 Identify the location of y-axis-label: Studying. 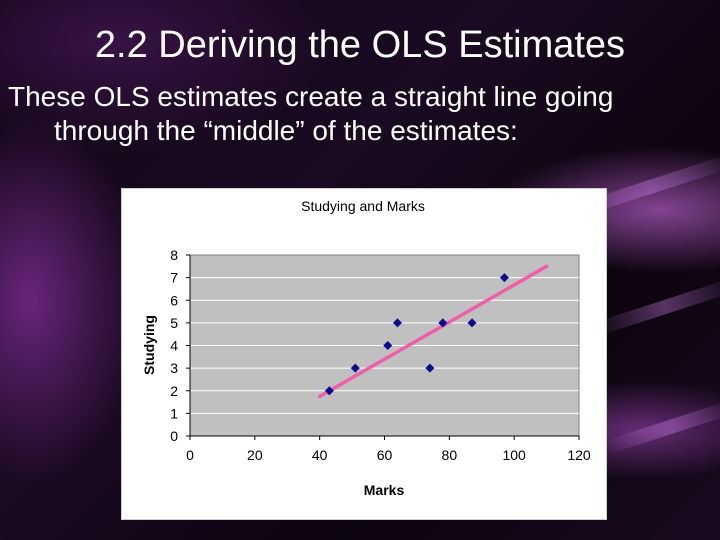
(149, 345).